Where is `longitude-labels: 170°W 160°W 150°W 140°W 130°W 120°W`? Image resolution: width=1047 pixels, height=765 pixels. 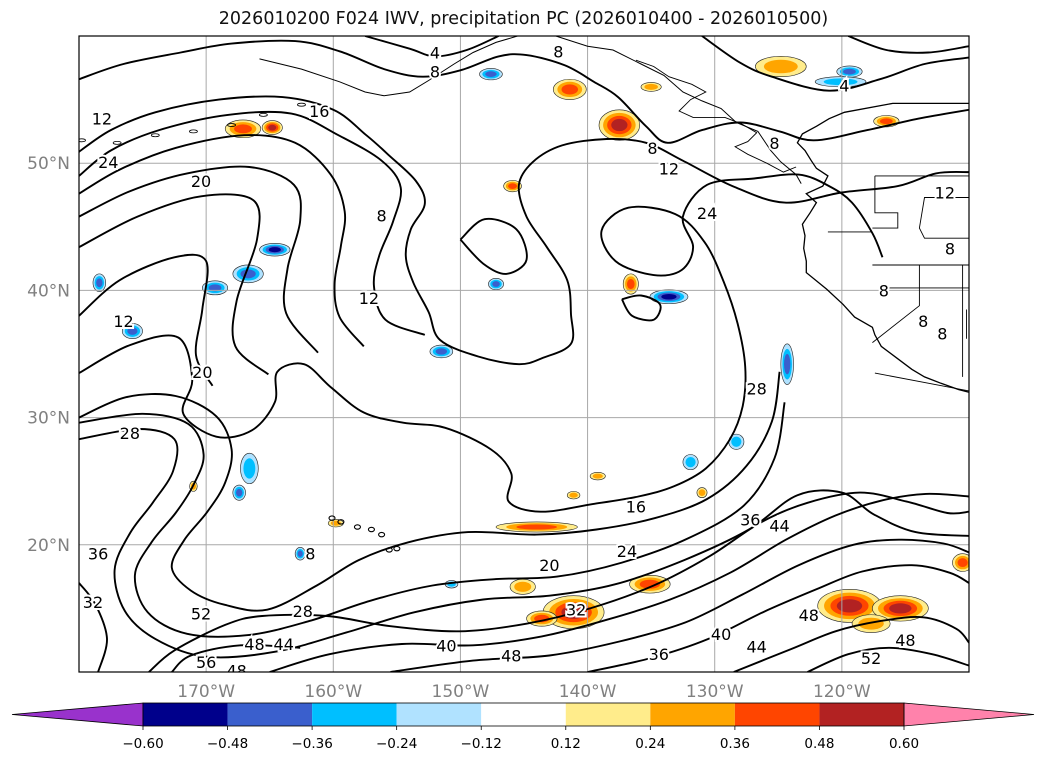
longitude-labels: 170°W 160°W 150°W 140°W 130°W 120°W is located at coordinates (524, 692).